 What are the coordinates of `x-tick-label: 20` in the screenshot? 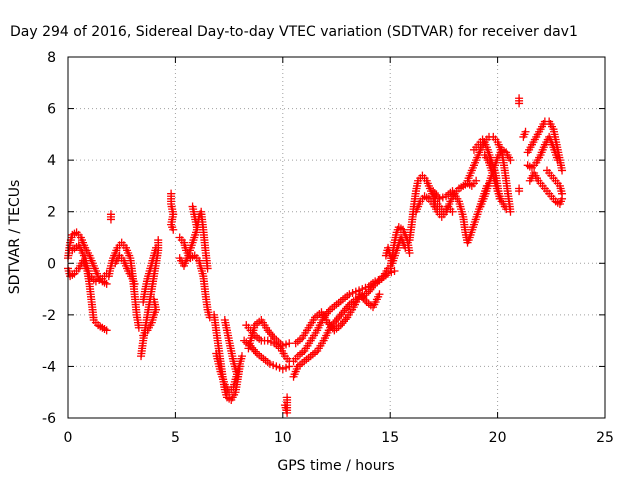 It's located at (498, 438).